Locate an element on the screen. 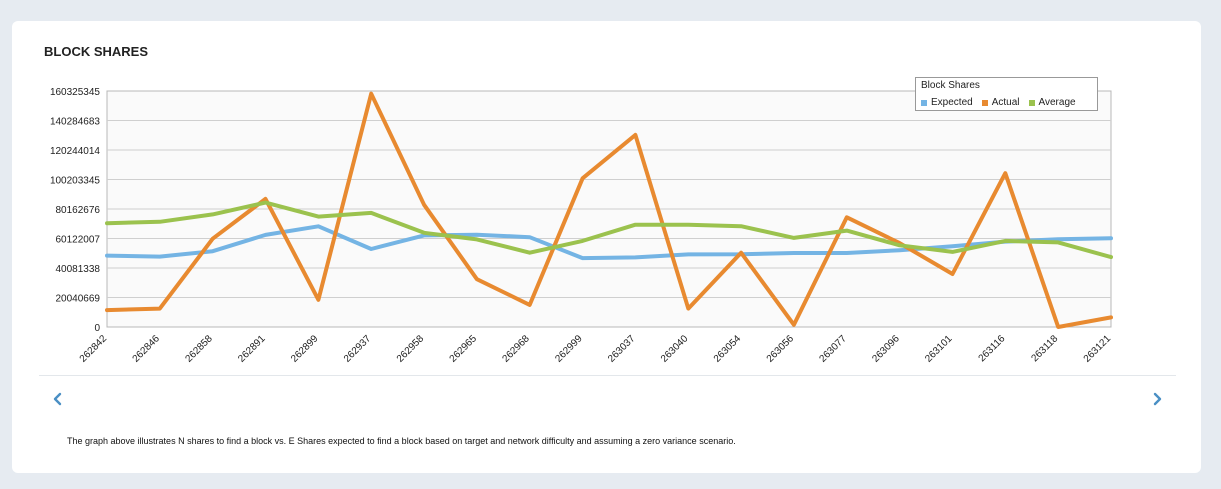 The width and height of the screenshot is (1221, 489). x-tick-label: 262891 is located at coordinates (252, 349).